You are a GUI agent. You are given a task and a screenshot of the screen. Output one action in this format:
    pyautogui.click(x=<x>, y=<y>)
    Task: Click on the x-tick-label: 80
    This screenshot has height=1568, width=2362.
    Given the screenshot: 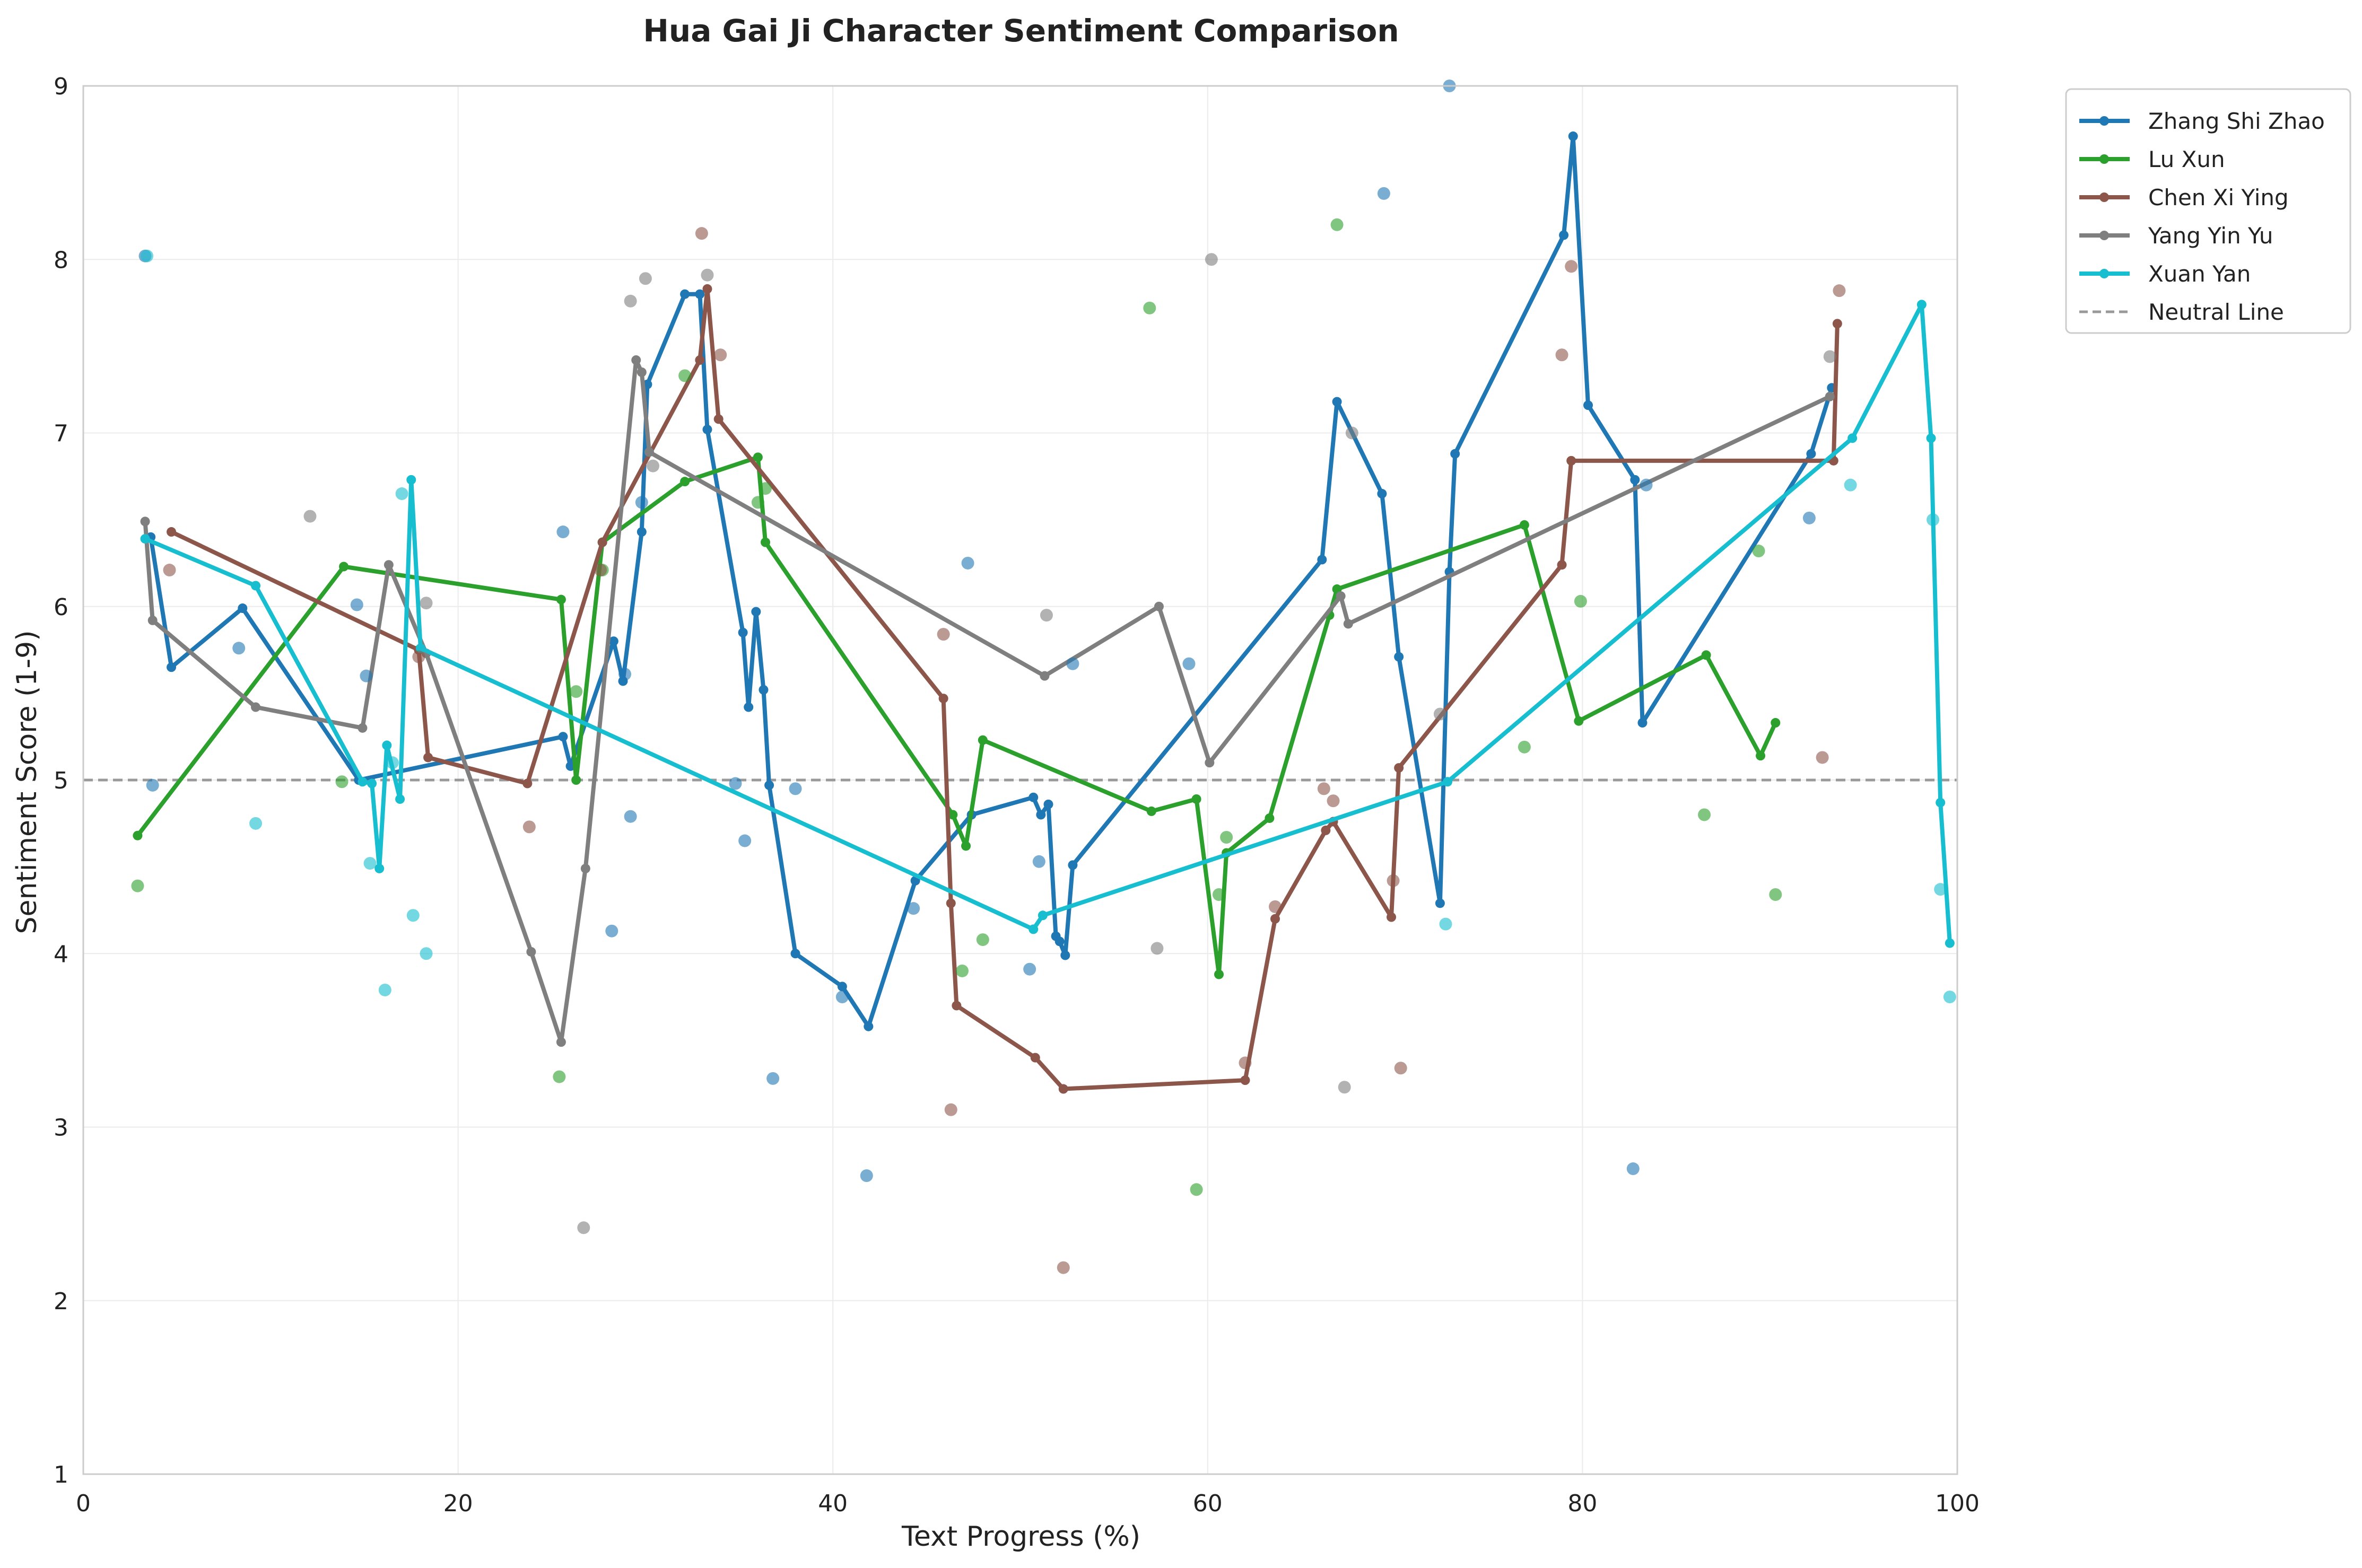 What is the action you would take?
    pyautogui.click(x=1582, y=1503)
    